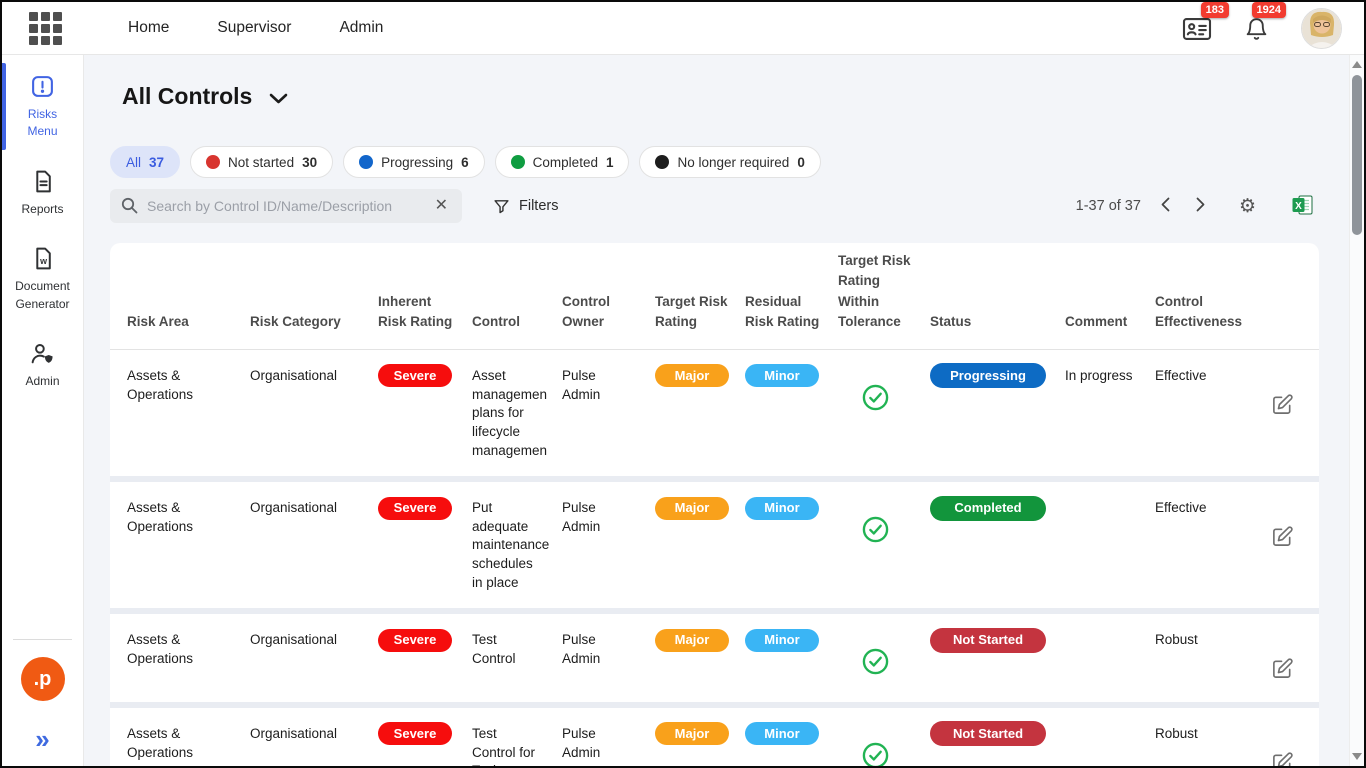 The image size is (1366, 768). Describe the element at coordinates (295, 321) in the screenshot. I see `col-header-risk-category: Risk Category` at that location.